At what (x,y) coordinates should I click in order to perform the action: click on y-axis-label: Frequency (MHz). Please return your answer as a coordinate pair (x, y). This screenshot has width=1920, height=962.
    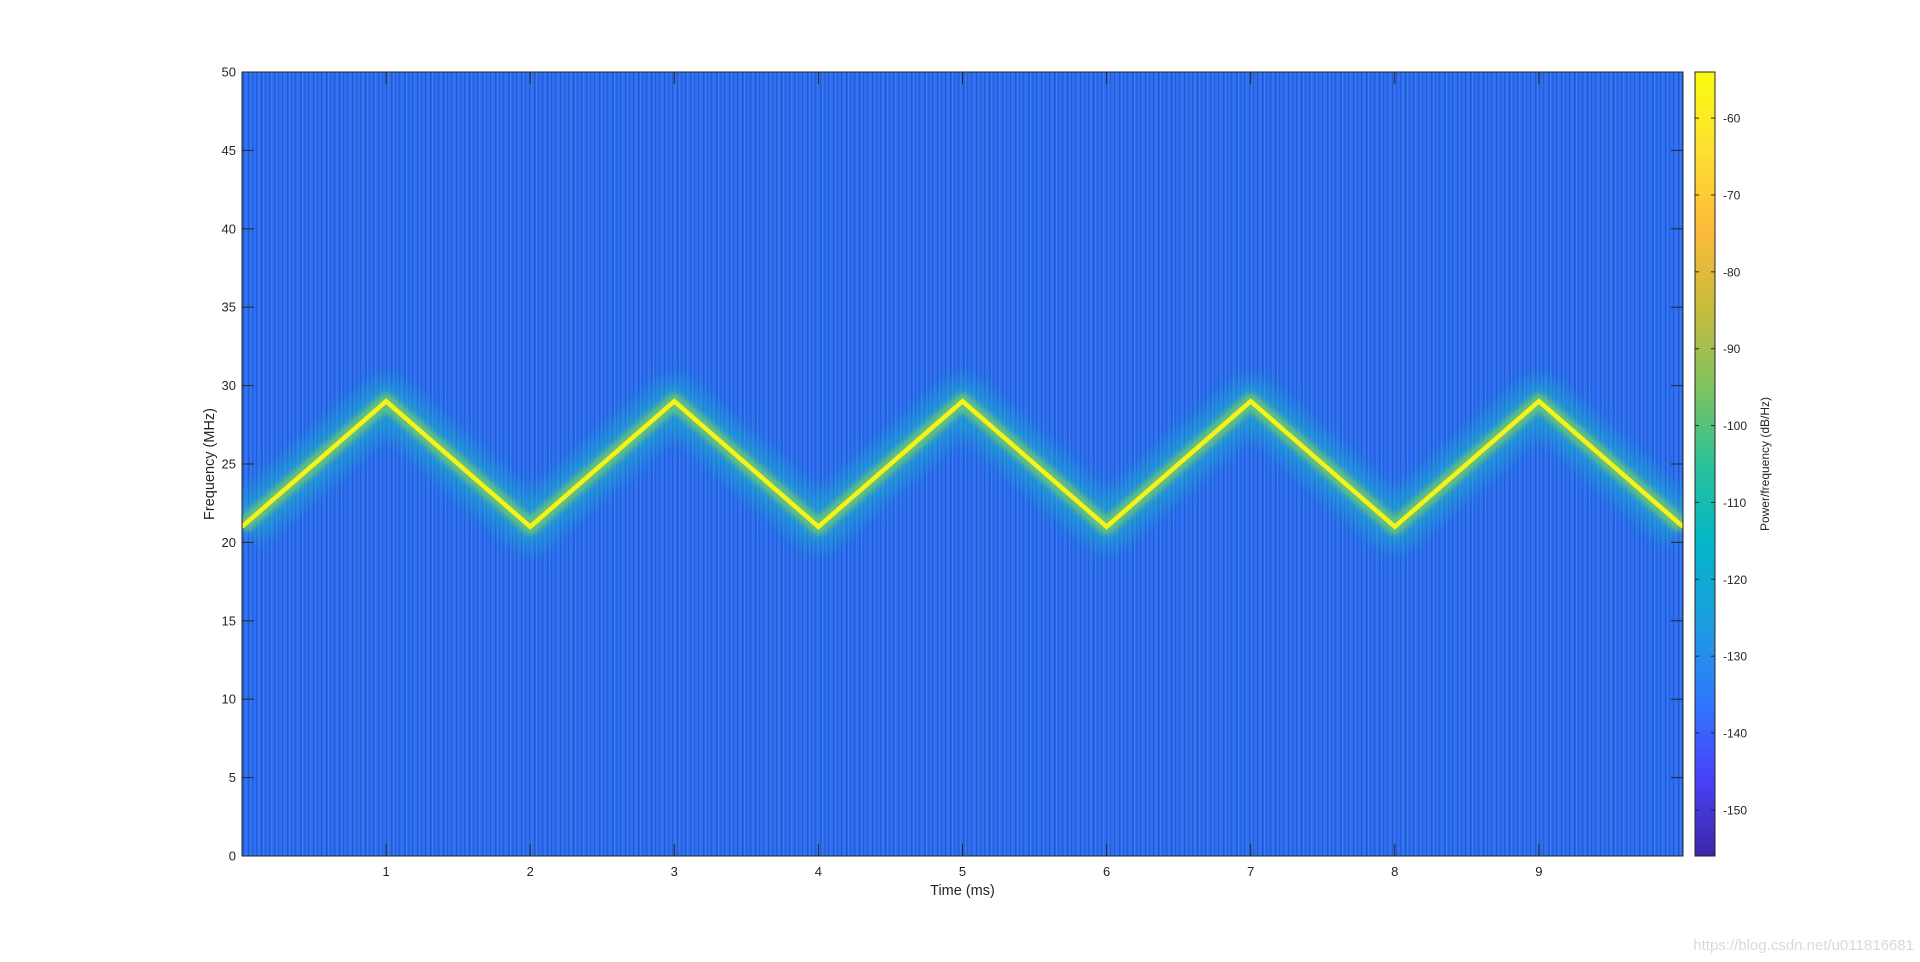
    Looking at the image, I should click on (210, 464).